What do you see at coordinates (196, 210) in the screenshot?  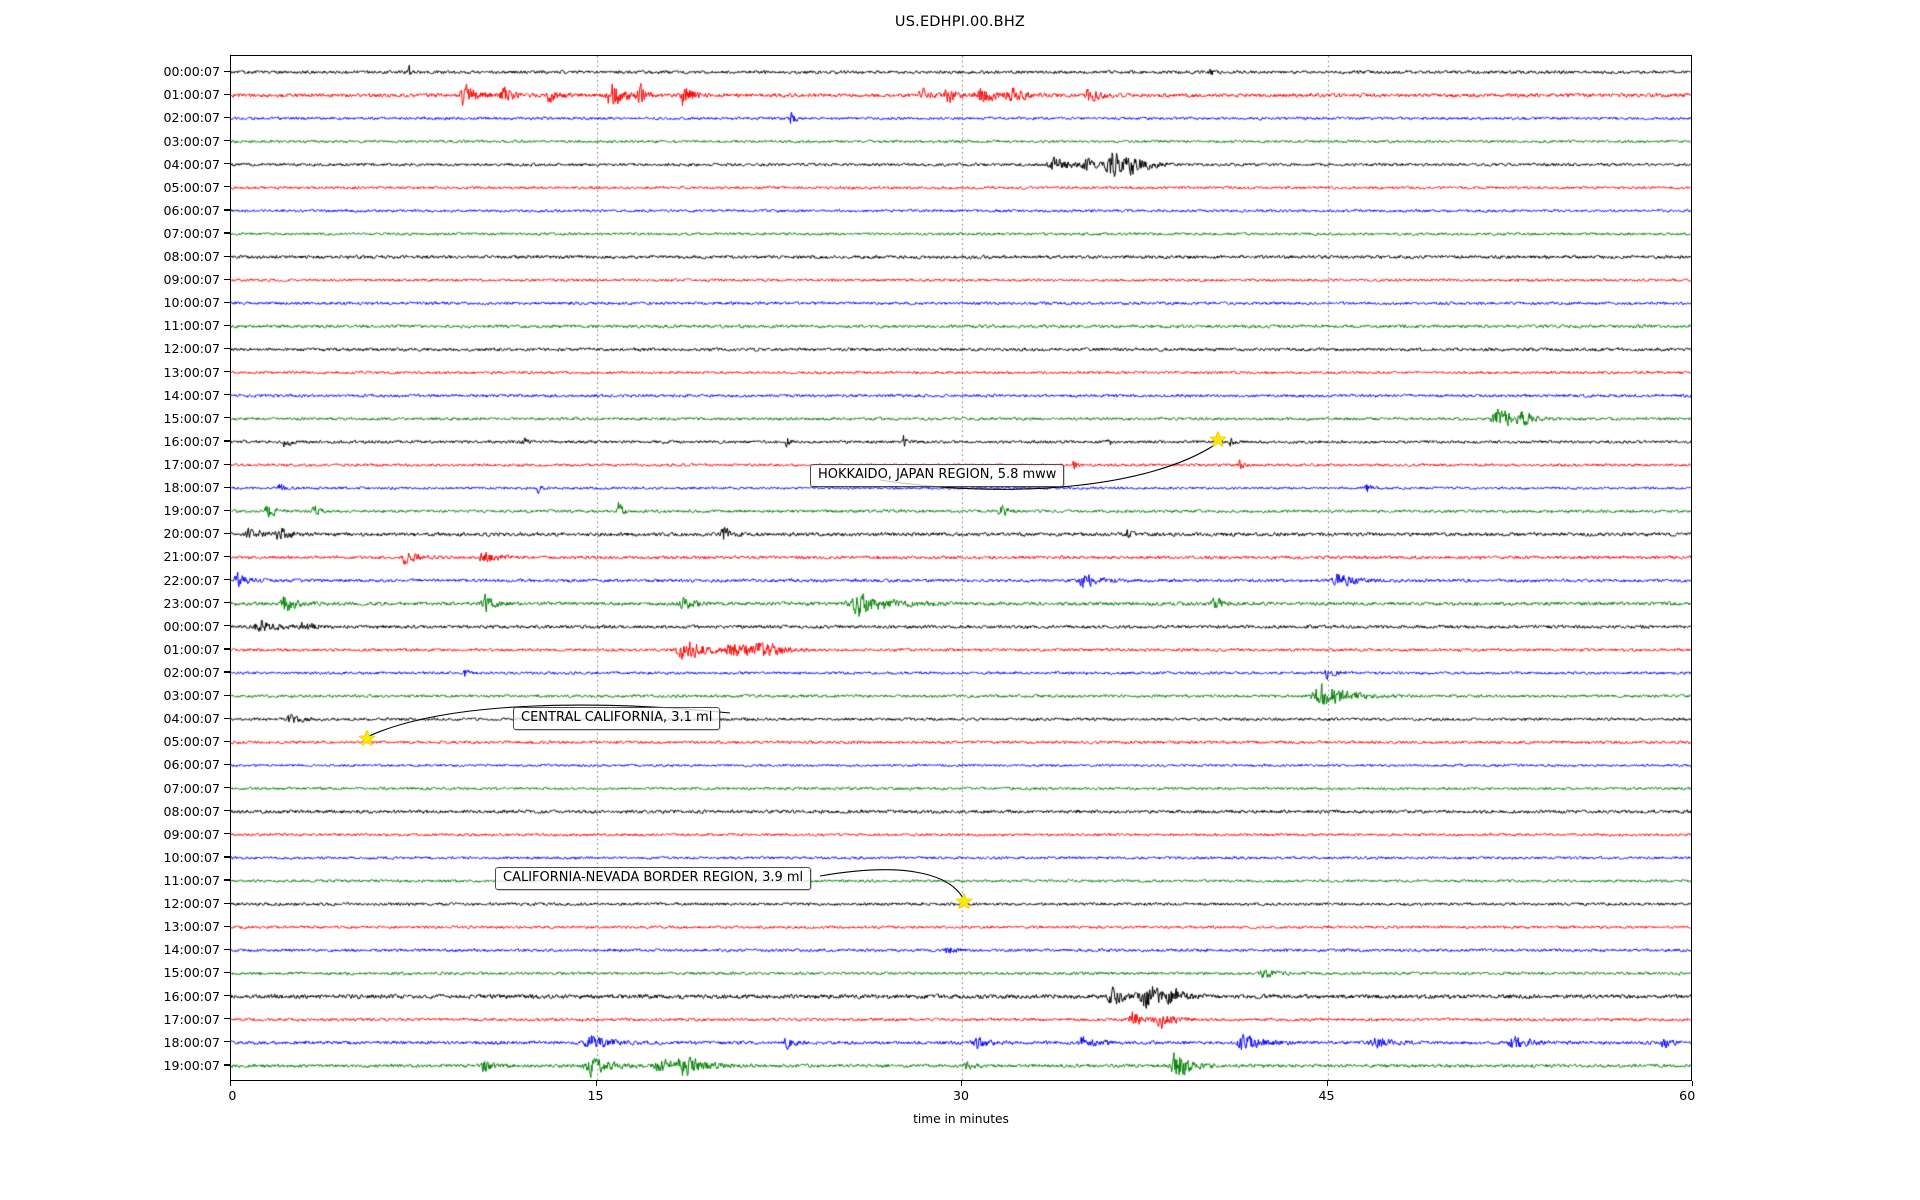 I see `y-axis-tick: 06:00:07` at bounding box center [196, 210].